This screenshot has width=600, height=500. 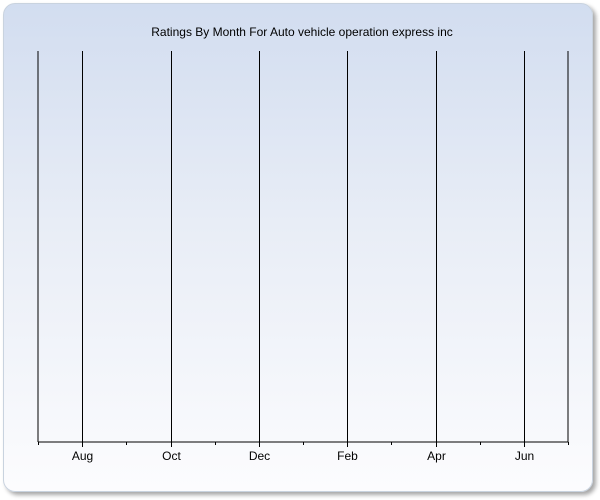 I want to click on x-tick-label-aug: Aug, so click(x=82, y=456).